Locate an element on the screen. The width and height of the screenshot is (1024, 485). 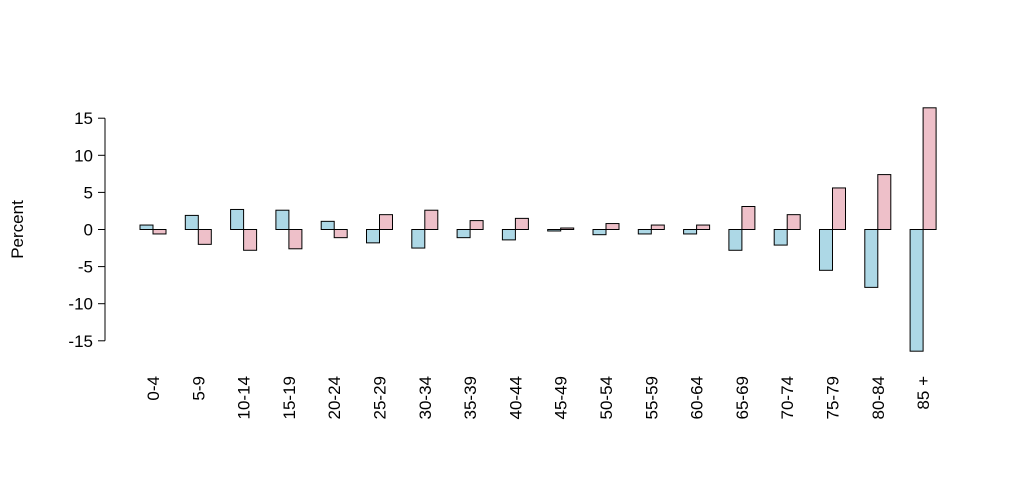
bar-15-19-s1 is located at coordinates (282, 219).